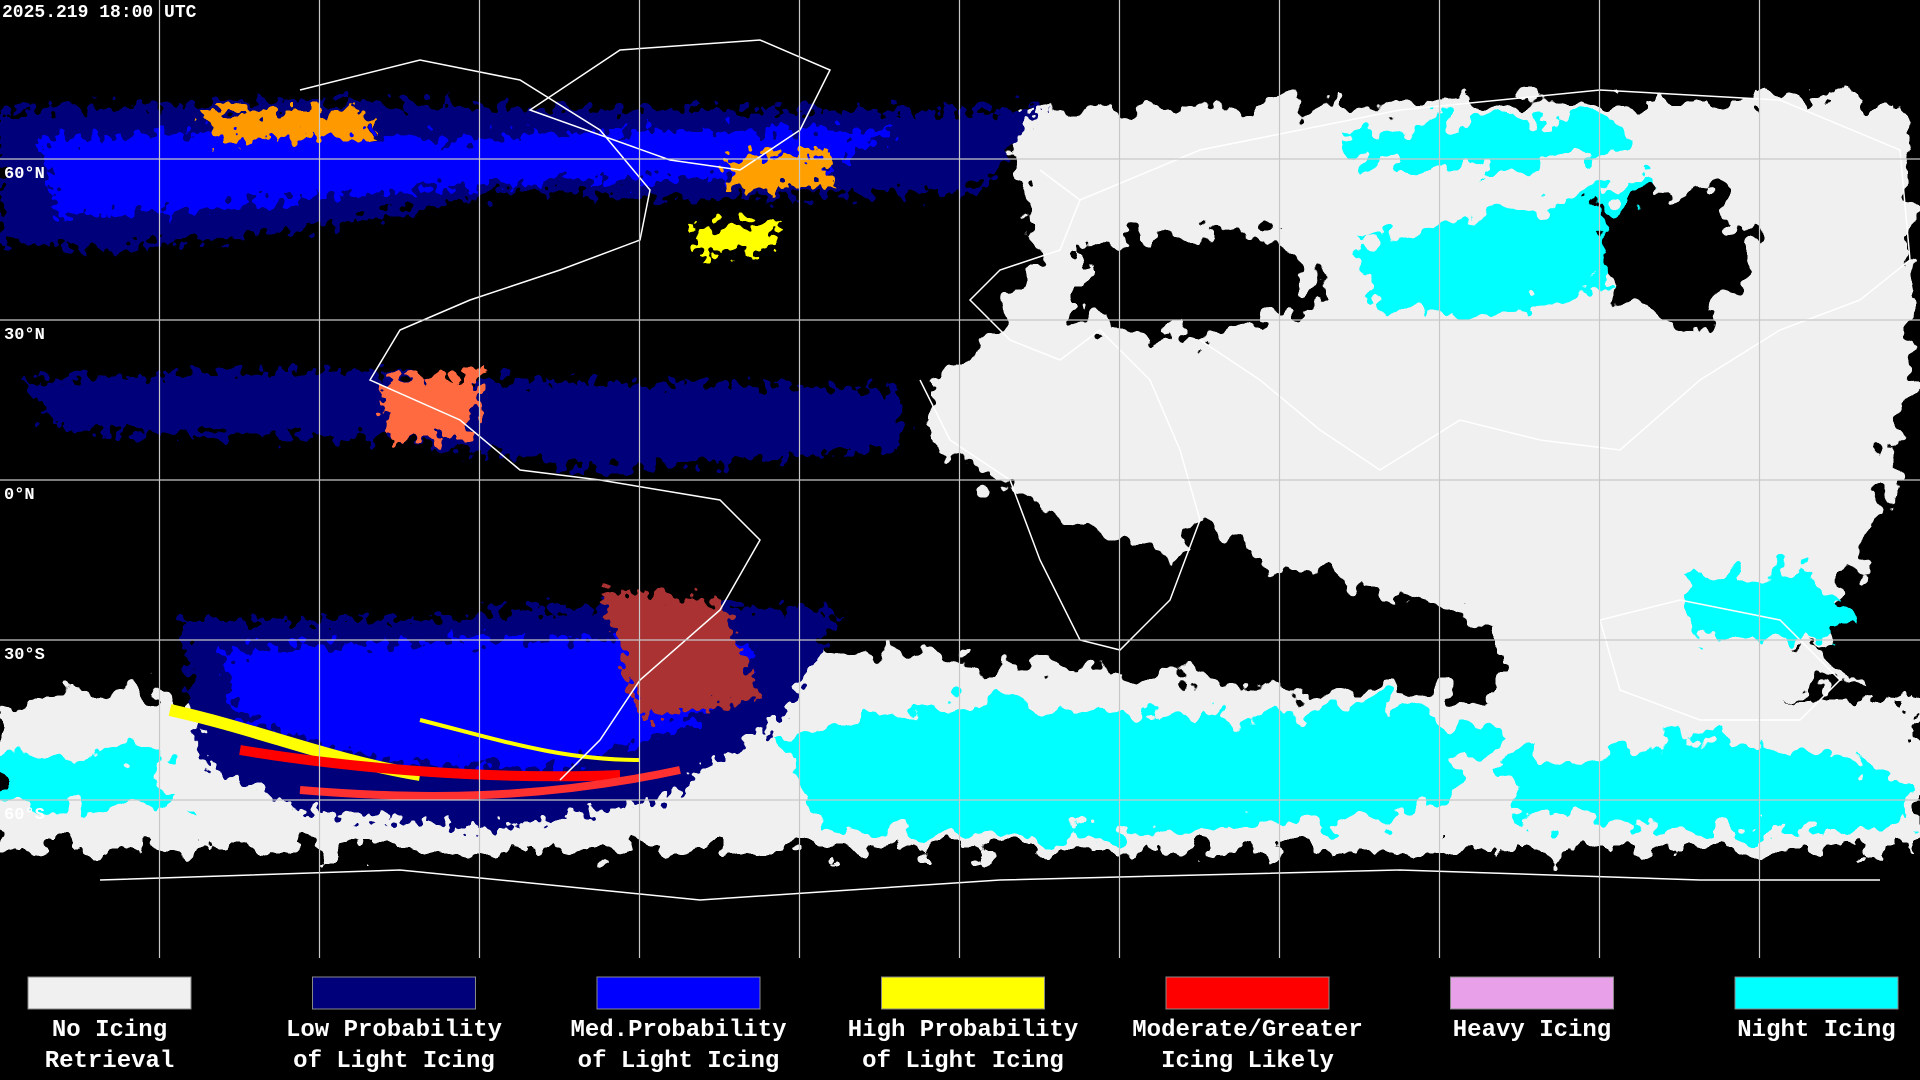 This screenshot has width=1920, height=1080. What do you see at coordinates (963, 1030) in the screenshot?
I see `legend-label: High Probability` at bounding box center [963, 1030].